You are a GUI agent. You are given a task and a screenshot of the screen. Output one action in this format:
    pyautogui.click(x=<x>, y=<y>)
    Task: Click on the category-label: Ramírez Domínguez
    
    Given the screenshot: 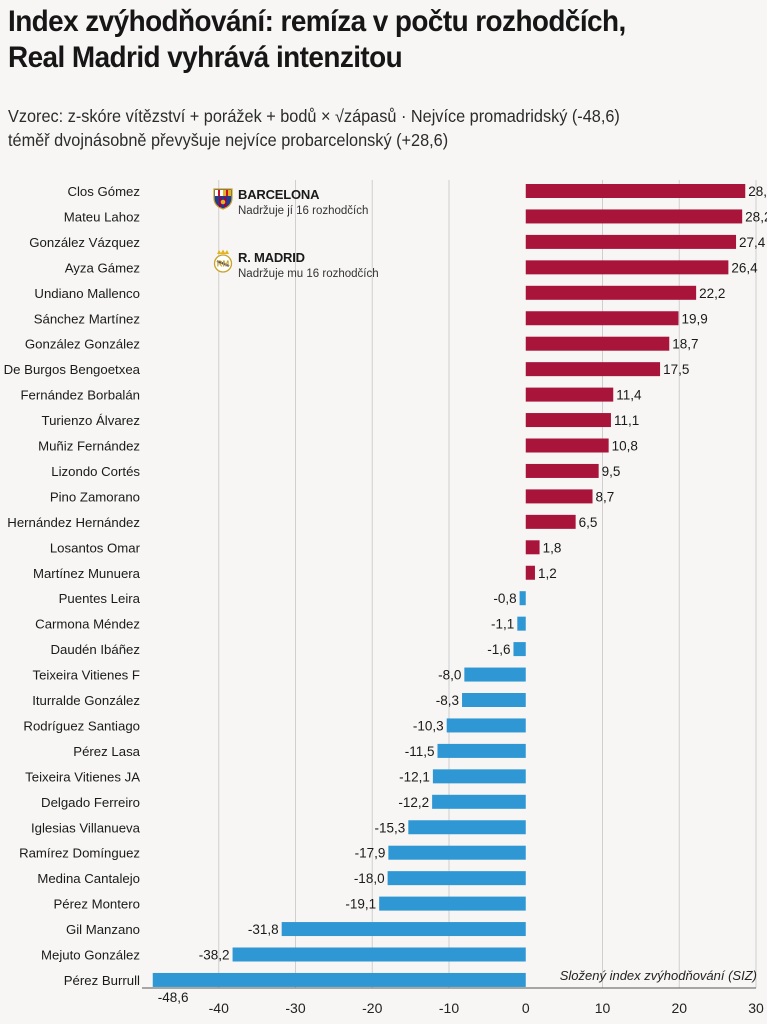 What is the action you would take?
    pyautogui.click(x=79, y=853)
    